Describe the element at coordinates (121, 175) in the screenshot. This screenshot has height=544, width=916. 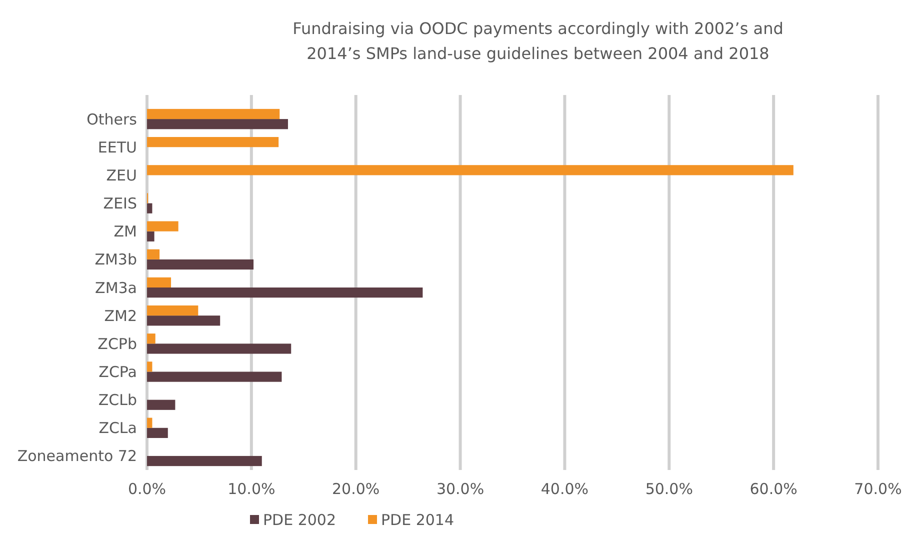
I see `y-tick-label: ZEU` at that location.